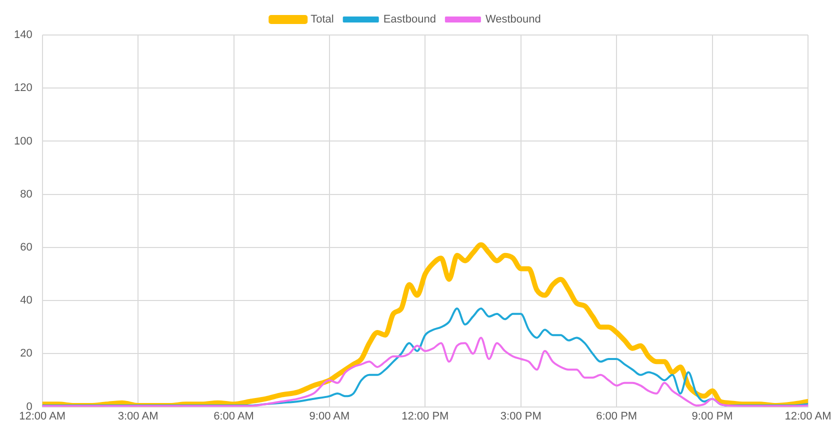 The width and height of the screenshot is (838, 430). Describe the element at coordinates (26, 300) in the screenshot. I see `y-tick-label: 40` at that location.